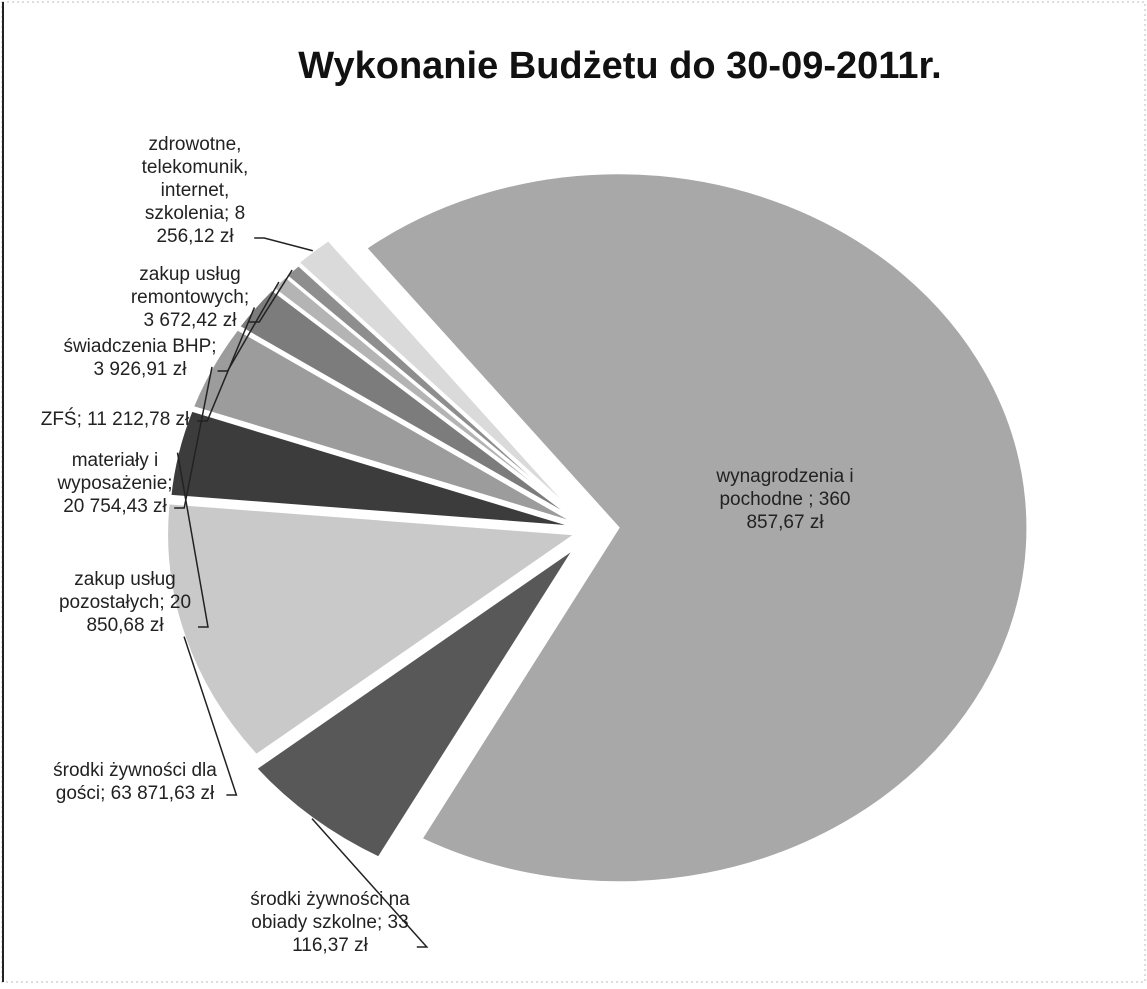  I want to click on data-label: wynagrodzenia i pochodne ; 360 857,67 zł, so click(784, 499).